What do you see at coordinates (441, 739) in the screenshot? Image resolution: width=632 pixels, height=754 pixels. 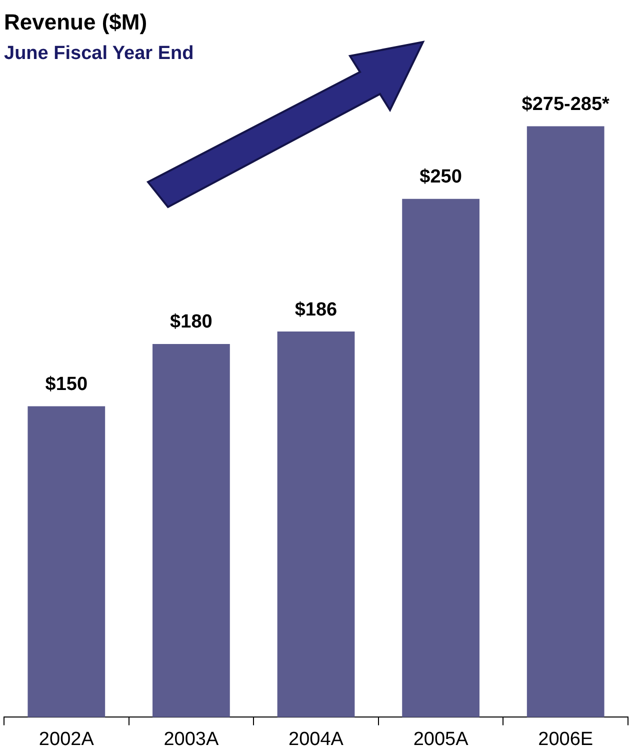 I see `x-tick-label: 2005A` at bounding box center [441, 739].